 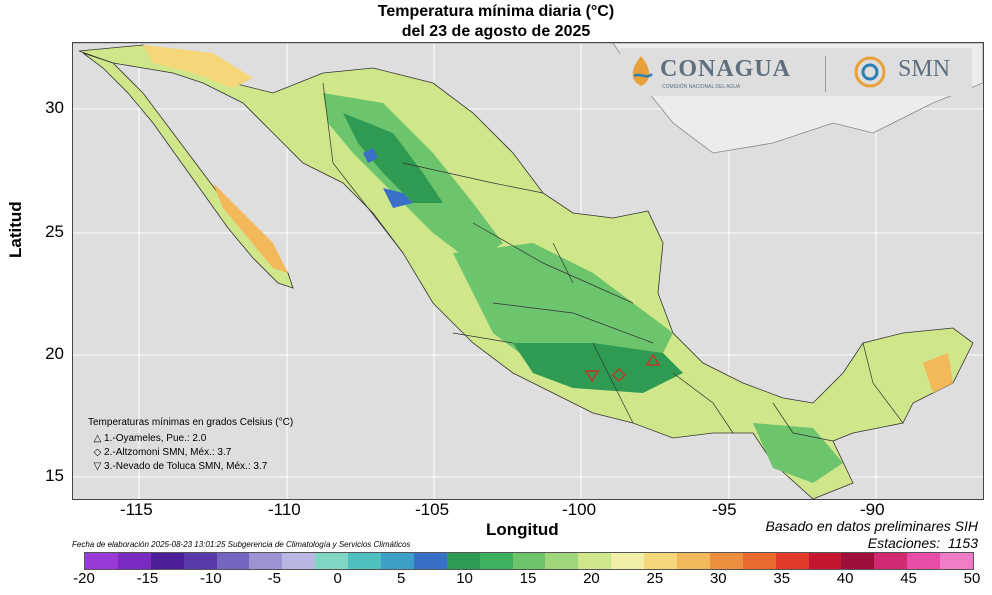 What do you see at coordinates (464, 578) in the screenshot?
I see `color-scale-tick: 10` at bounding box center [464, 578].